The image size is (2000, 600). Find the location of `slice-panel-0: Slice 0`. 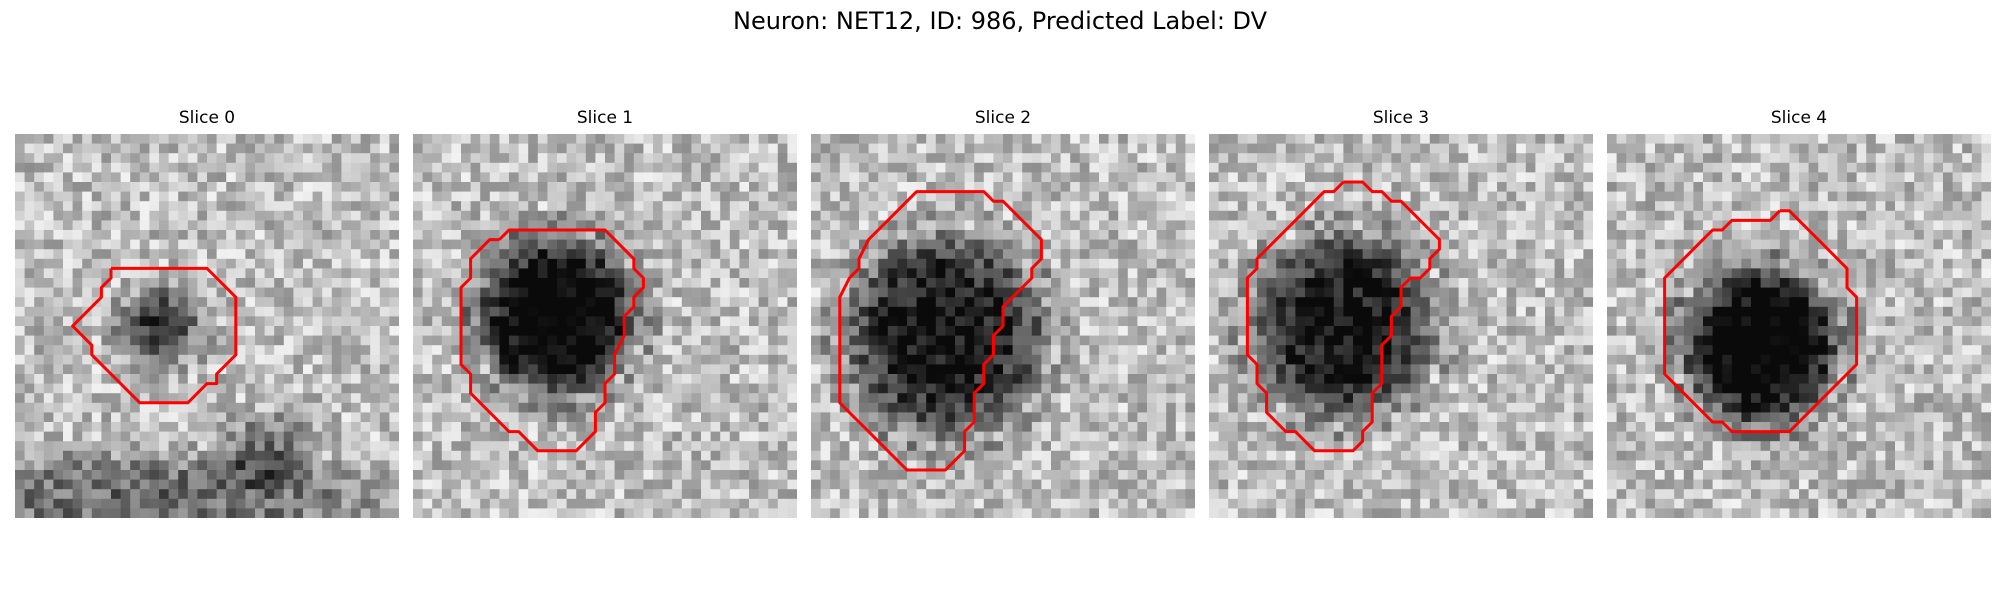

slice-panel-0: Slice 0 is located at coordinates (207, 313).